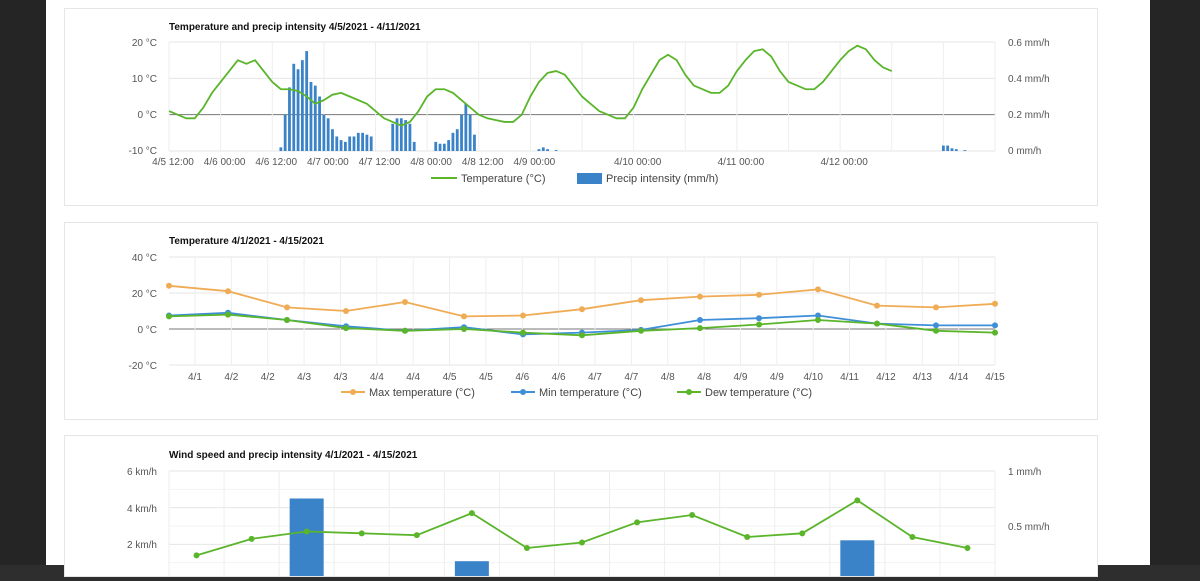  What do you see at coordinates (959, 377) in the screenshot?
I see `x-tick-label: 4/14` at bounding box center [959, 377].